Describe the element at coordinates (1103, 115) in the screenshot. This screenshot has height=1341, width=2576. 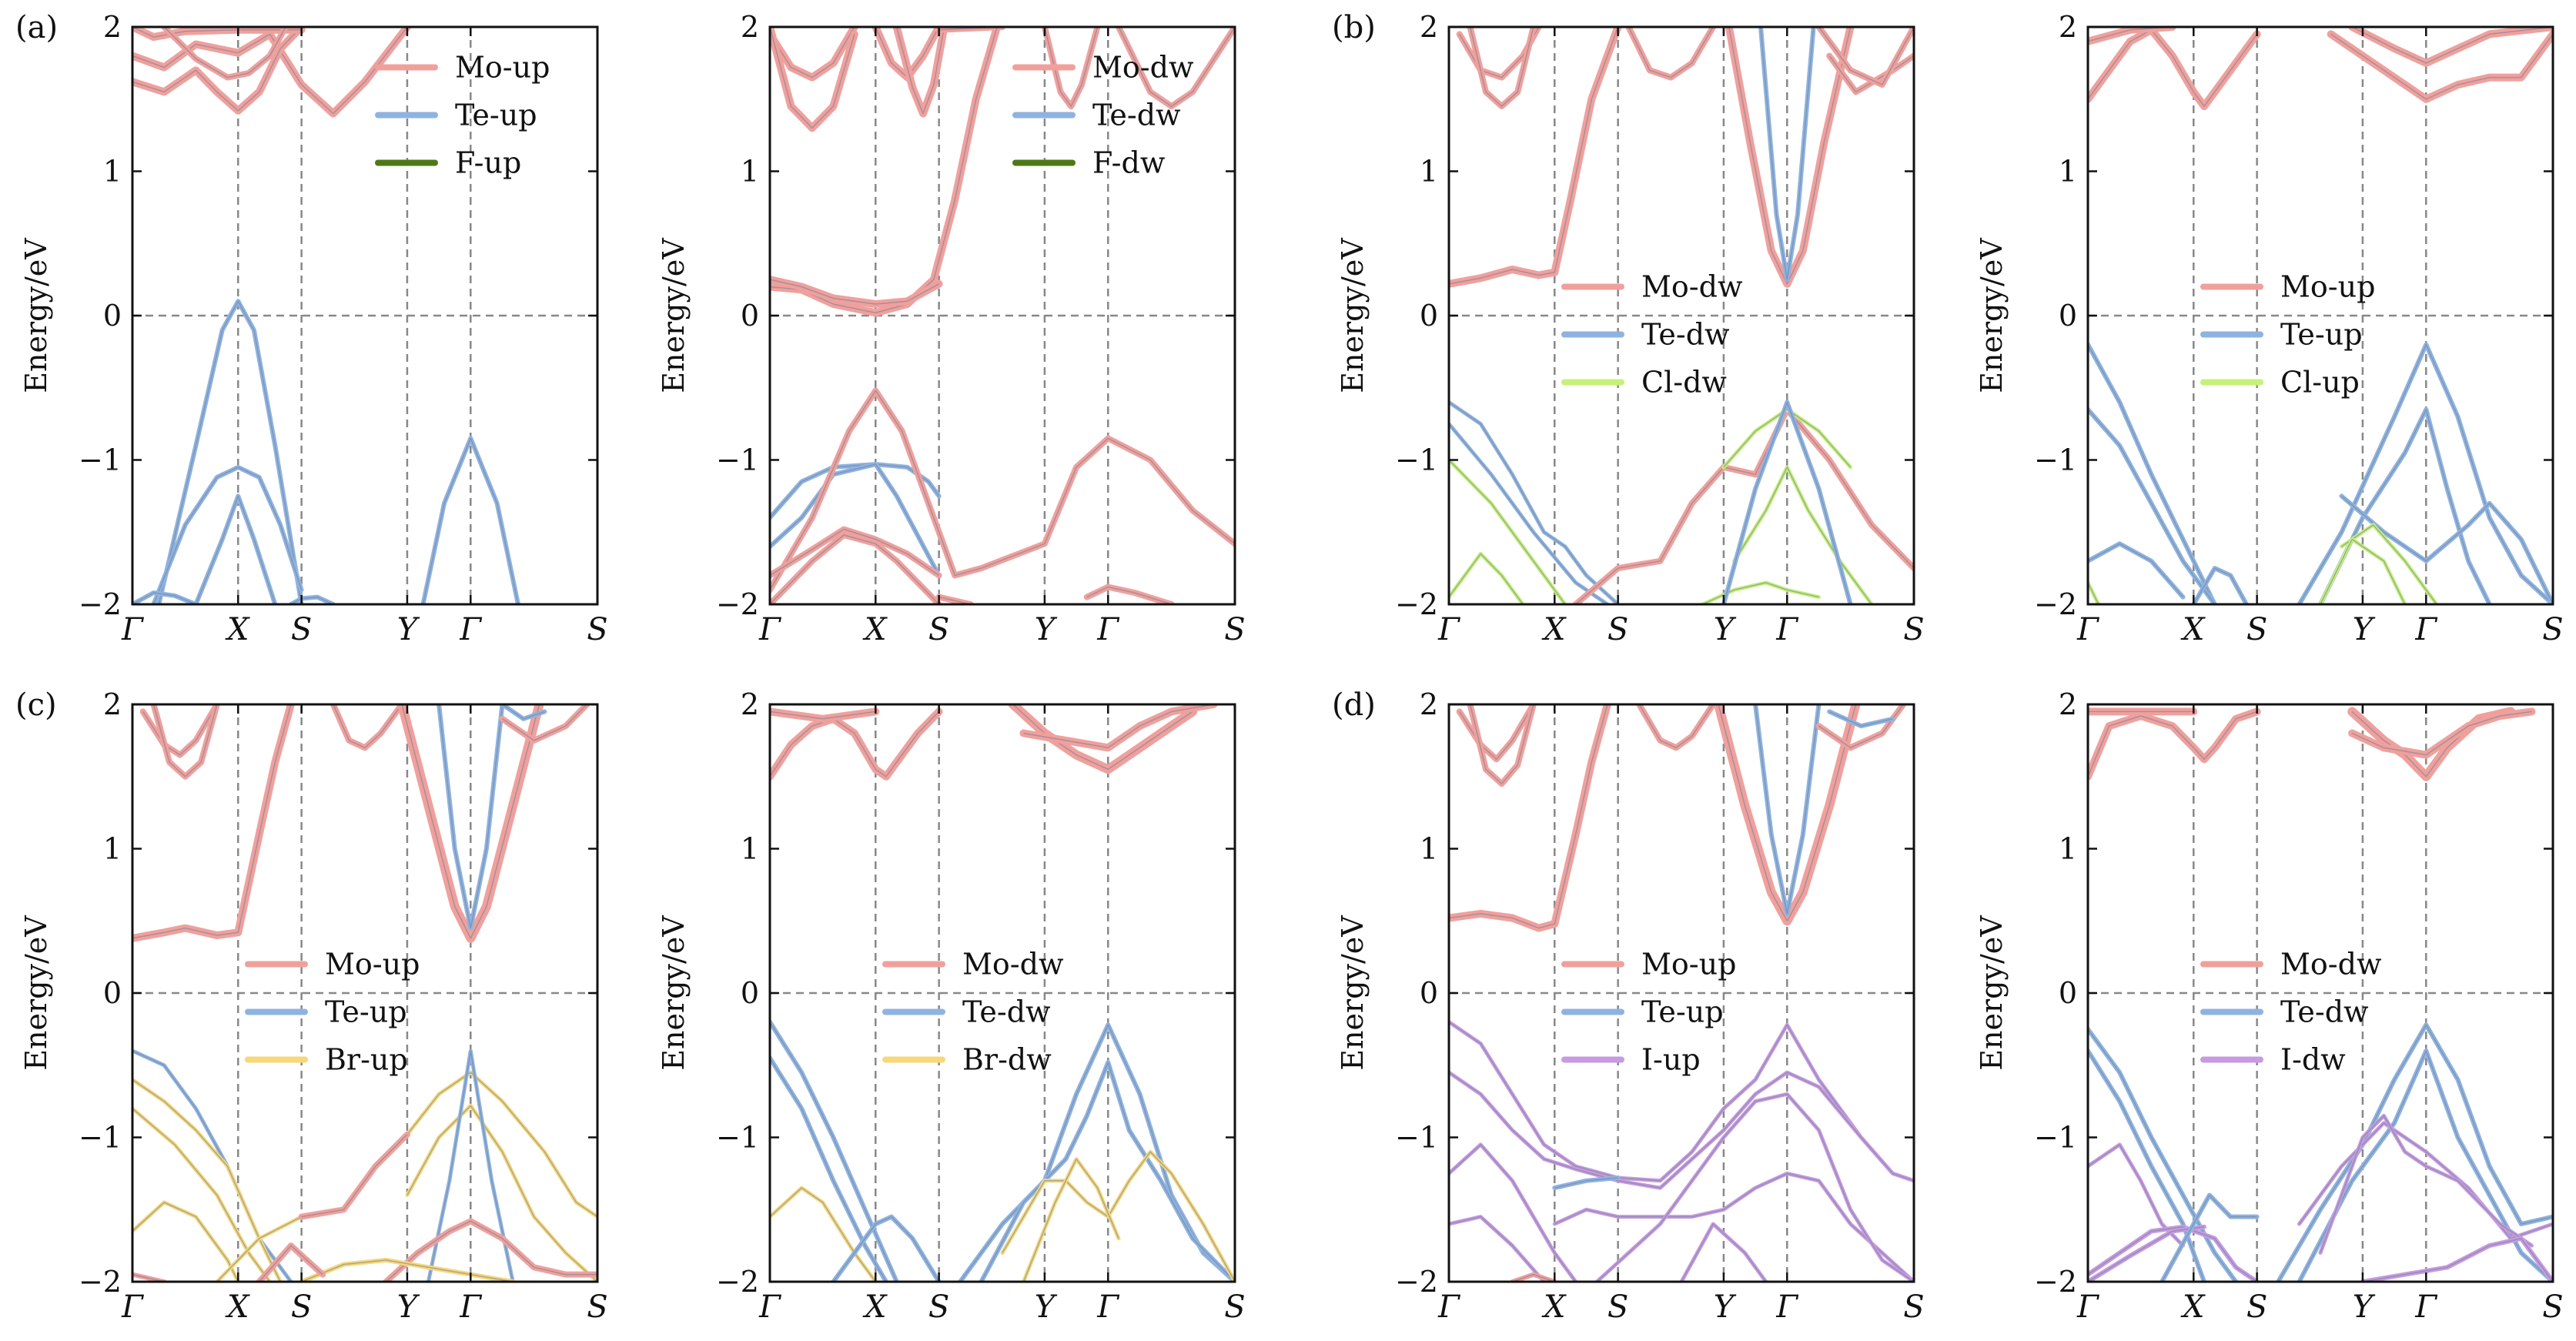
I see `legend: Mo-dw Te-dw F-dw` at that location.